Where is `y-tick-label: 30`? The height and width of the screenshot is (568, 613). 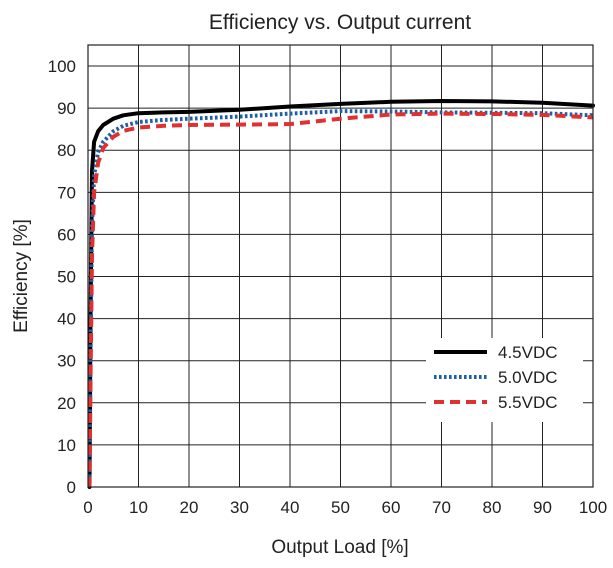
y-tick-label: 30 is located at coordinates (66, 361).